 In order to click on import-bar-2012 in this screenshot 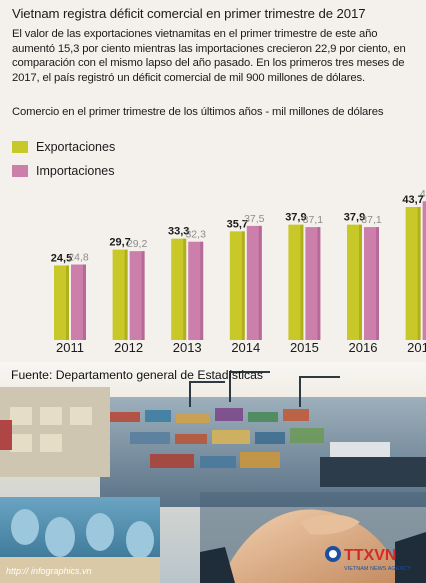, I will do `click(137, 295)`.